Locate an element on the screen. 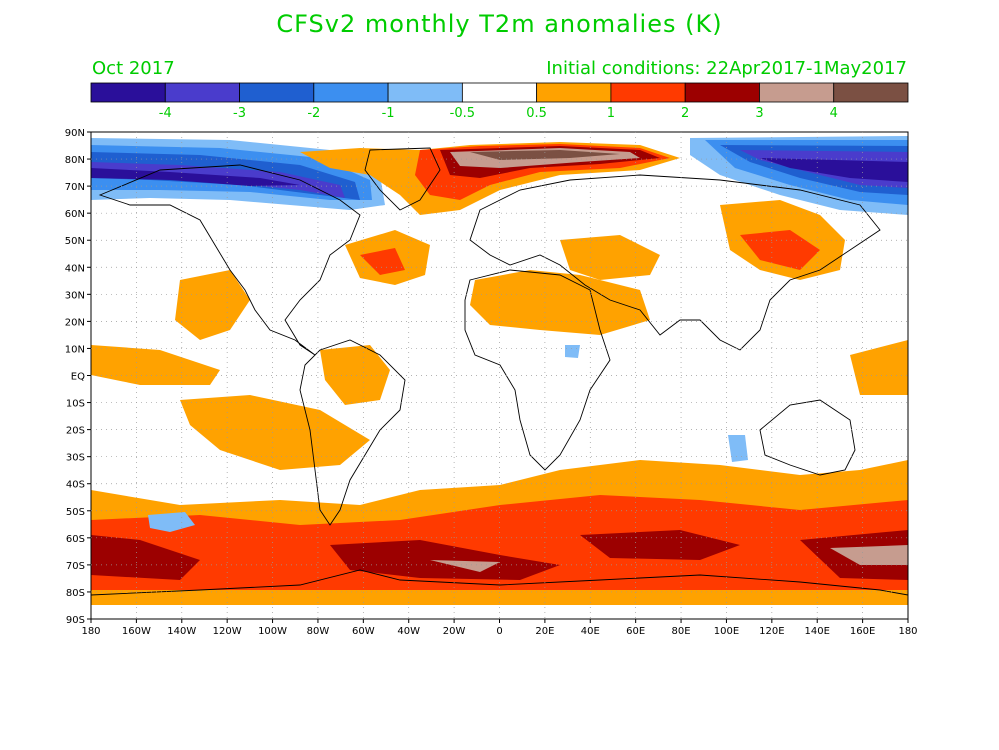 The width and height of the screenshot is (999, 750). lon-tick-label: 140E is located at coordinates (817, 631).